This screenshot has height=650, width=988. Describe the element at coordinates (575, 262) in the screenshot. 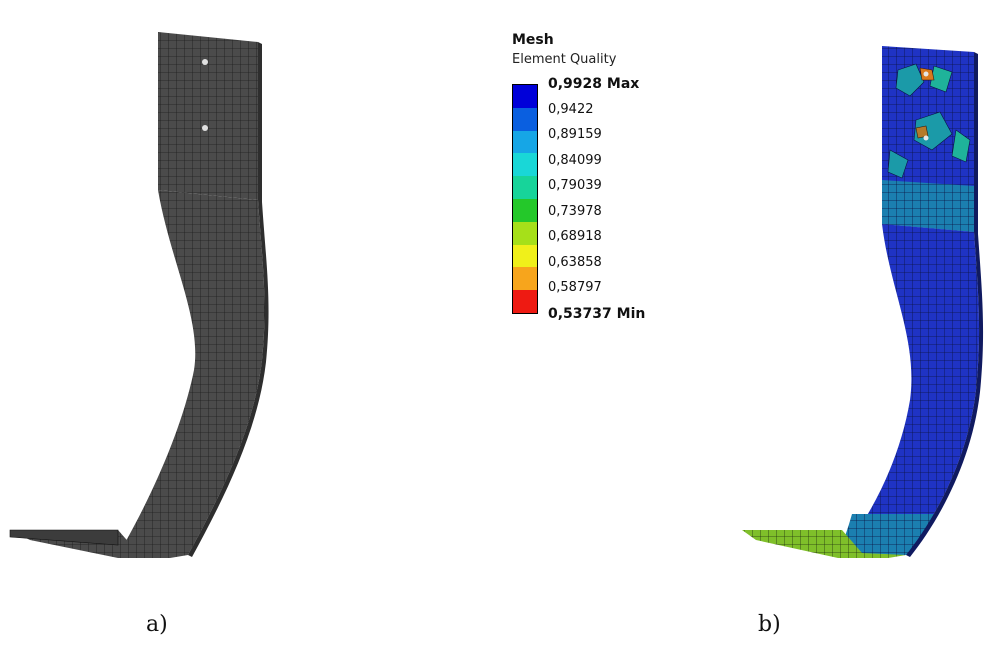

I see `legend-tick-label: 0,63858` at that location.